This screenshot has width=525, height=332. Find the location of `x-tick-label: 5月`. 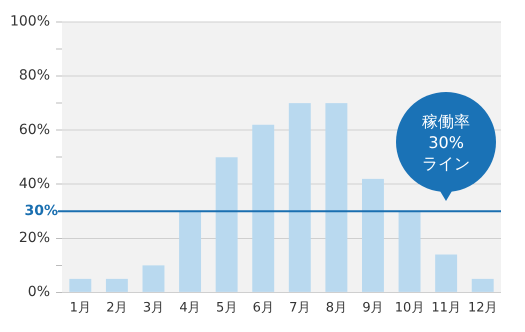

x-tick-label: 5月 is located at coordinates (227, 308).